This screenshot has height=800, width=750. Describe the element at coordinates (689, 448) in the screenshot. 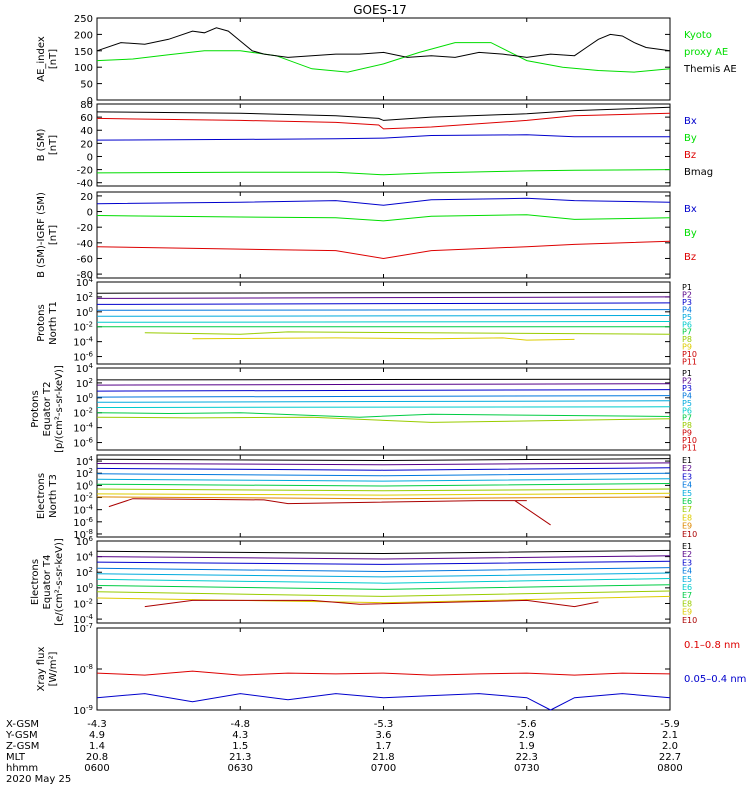

I see `legend-entry-pe: P11` at that location.